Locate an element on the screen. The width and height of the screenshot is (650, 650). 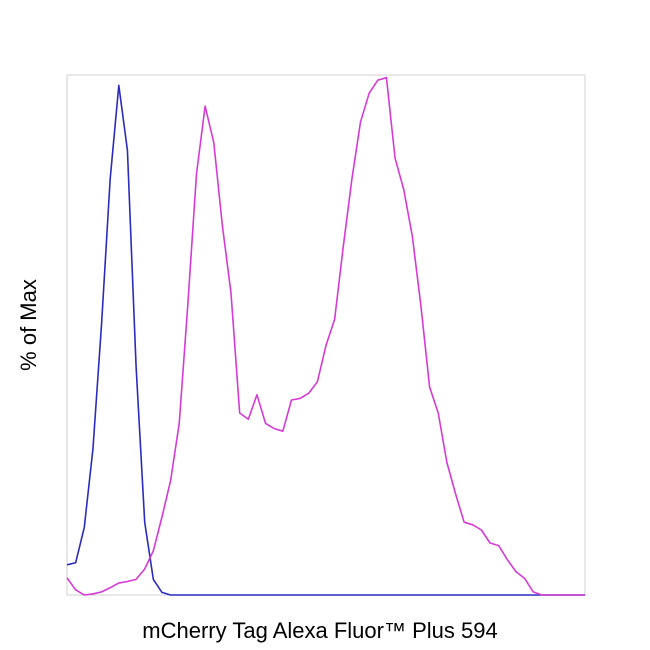
y-axis-label: % of Max is located at coordinates (28, 325).